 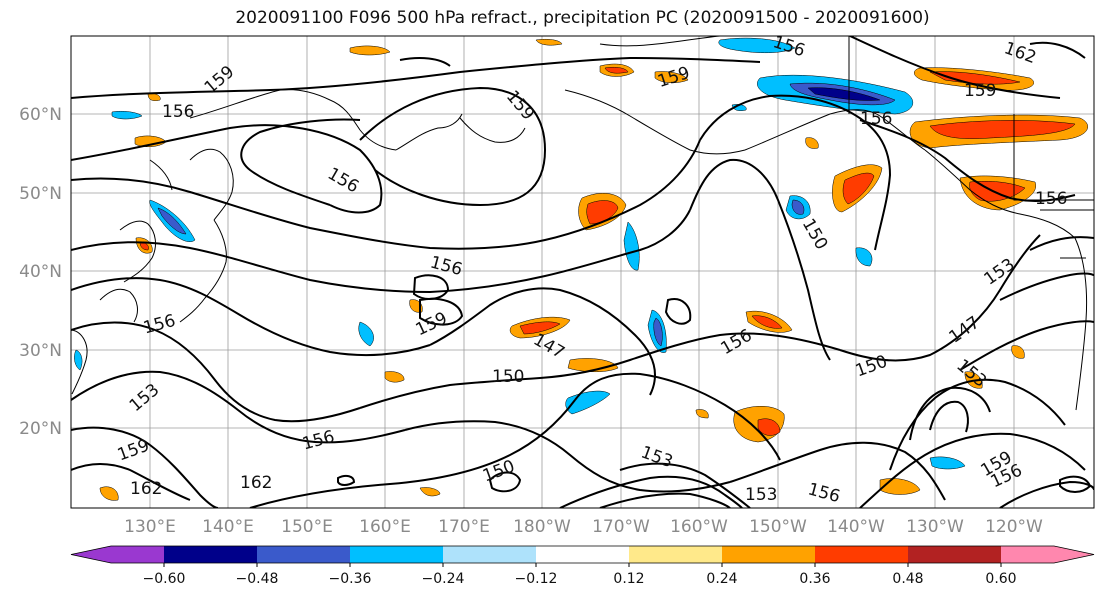 I want to click on lon-tick-label: 130°E, so click(x=150, y=527).